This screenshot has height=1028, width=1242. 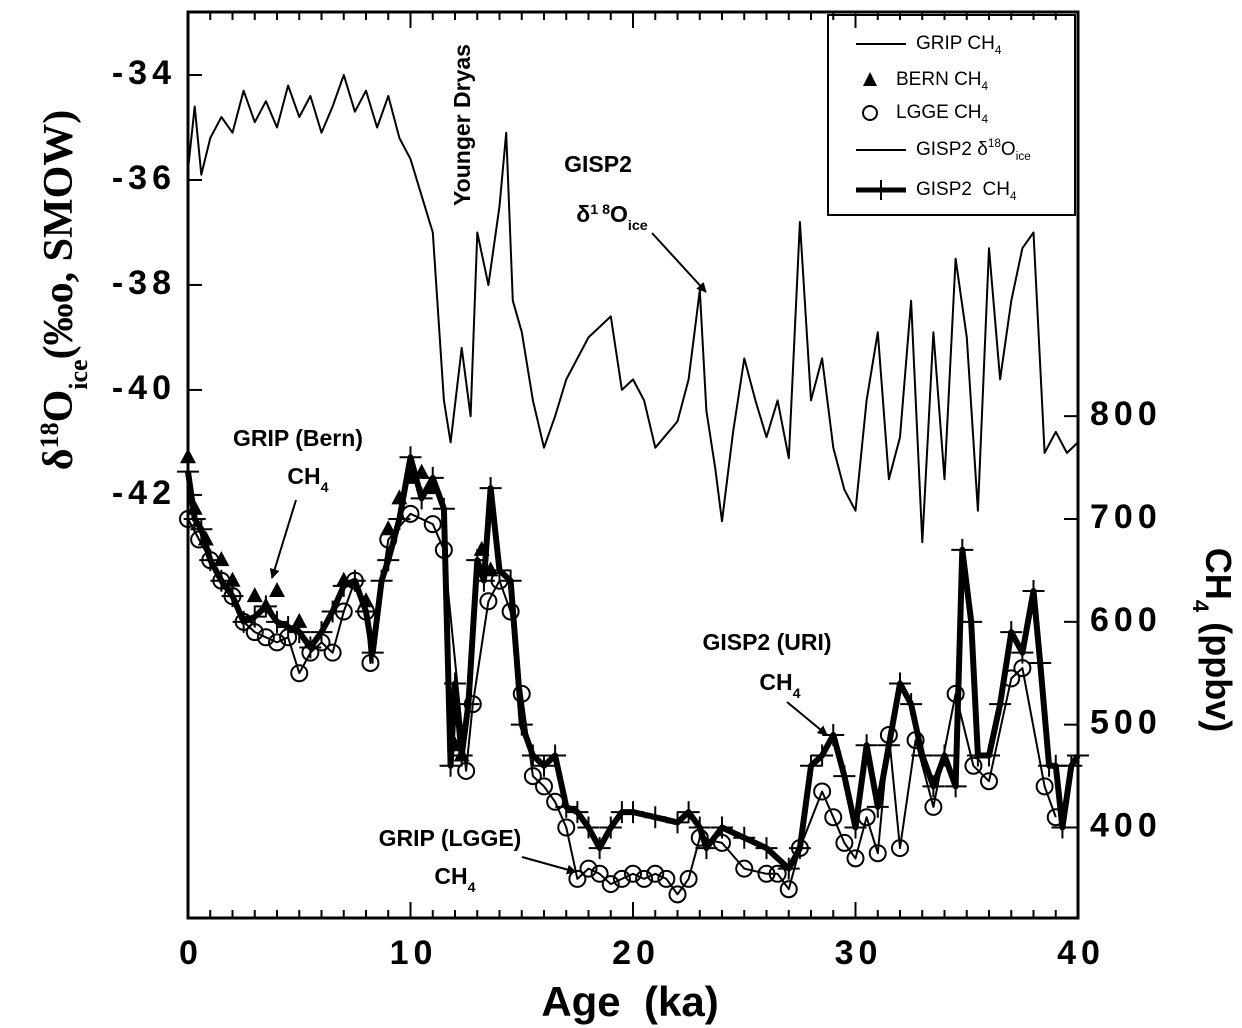 I want to click on legend-box, so click(x=951, y=115).